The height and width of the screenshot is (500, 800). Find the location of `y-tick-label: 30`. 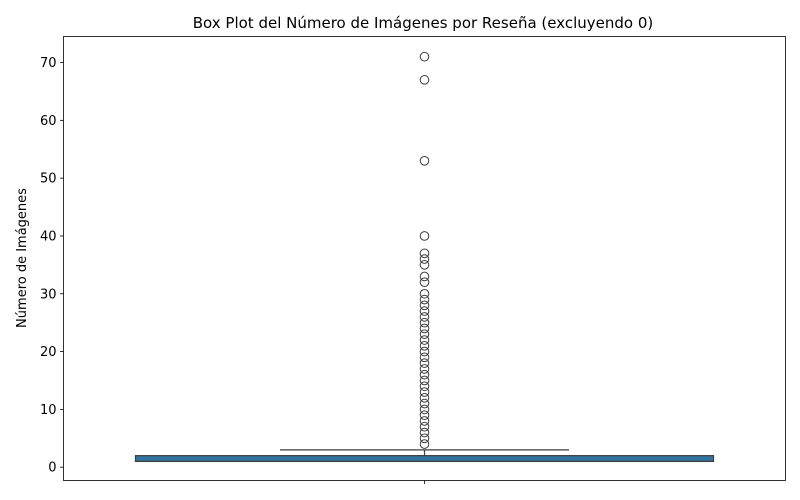

y-tick-label: 30 is located at coordinates (48, 294).